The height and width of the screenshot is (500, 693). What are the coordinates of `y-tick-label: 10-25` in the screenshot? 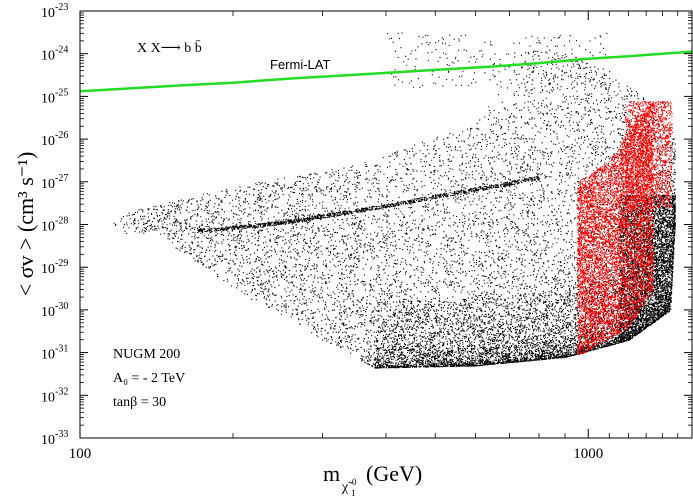 It's located at (54, 96).